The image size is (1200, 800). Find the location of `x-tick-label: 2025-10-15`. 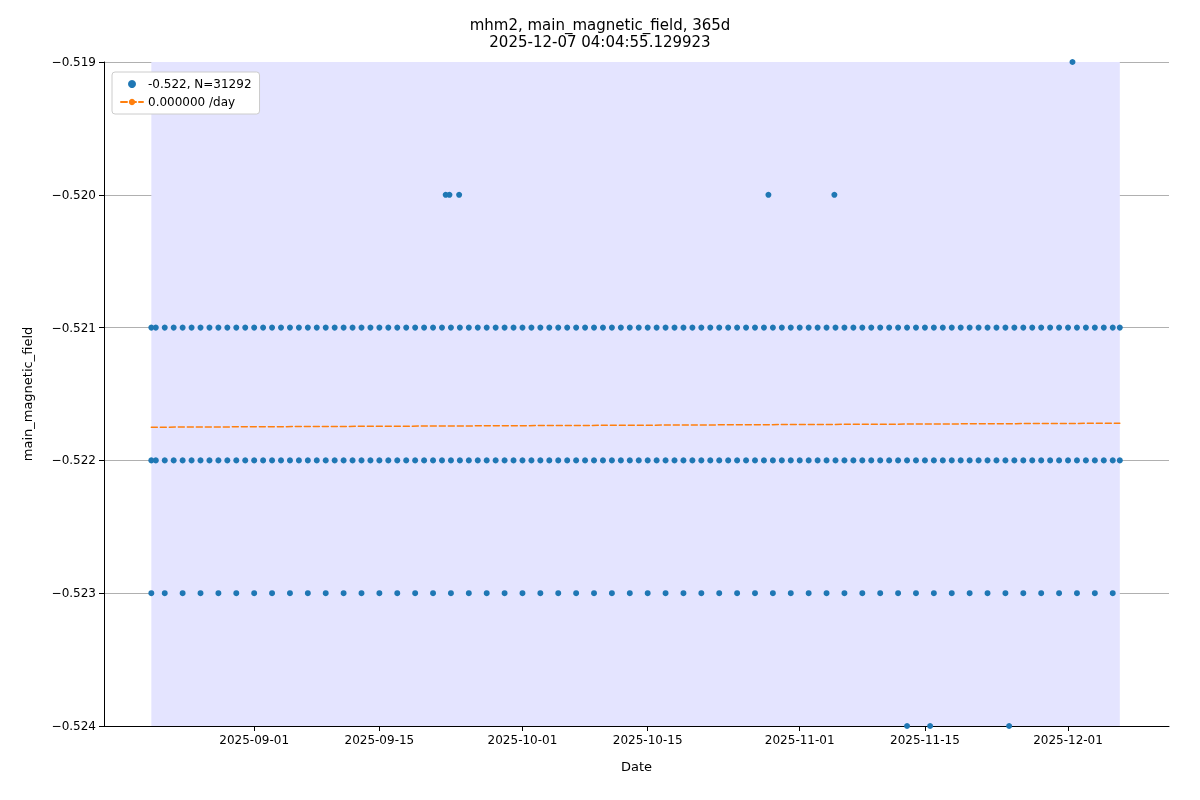

x-tick-label: 2025-10-15 is located at coordinates (647, 740).